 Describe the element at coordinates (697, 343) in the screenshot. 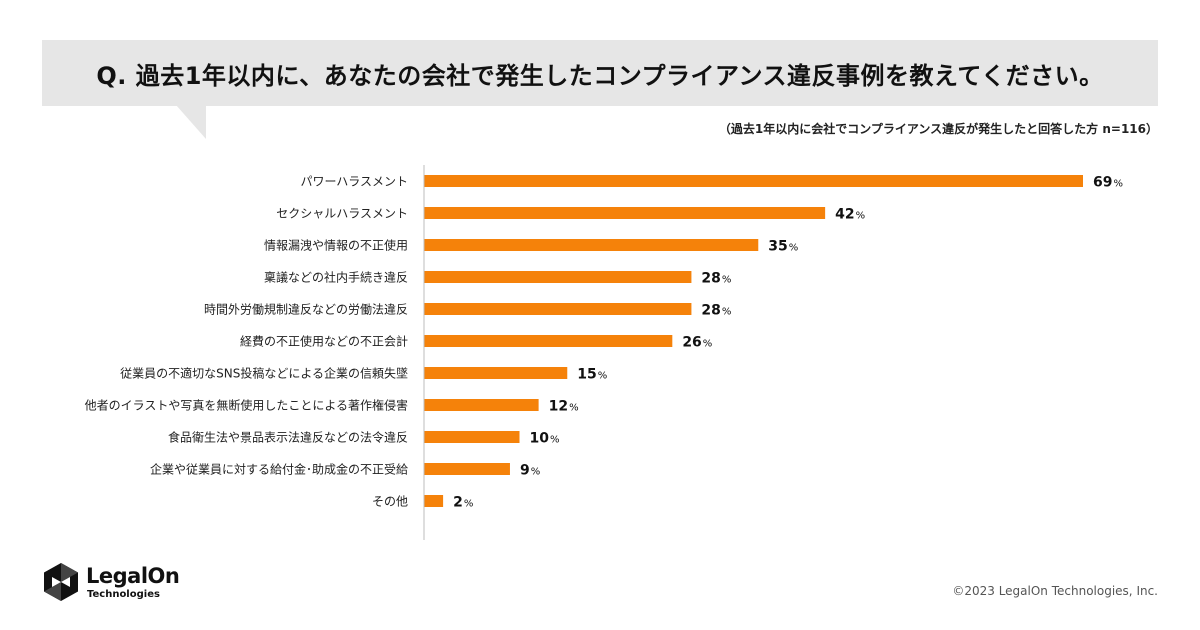

I see `value-label: 26%` at that location.